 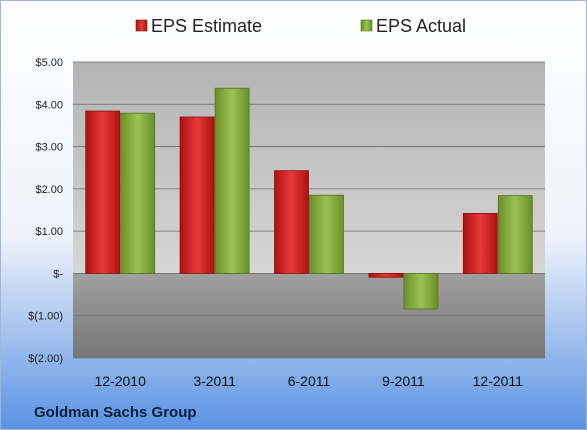 What do you see at coordinates (421, 26) in the screenshot?
I see `legend-label-eps-actual: EPS Actual` at bounding box center [421, 26].